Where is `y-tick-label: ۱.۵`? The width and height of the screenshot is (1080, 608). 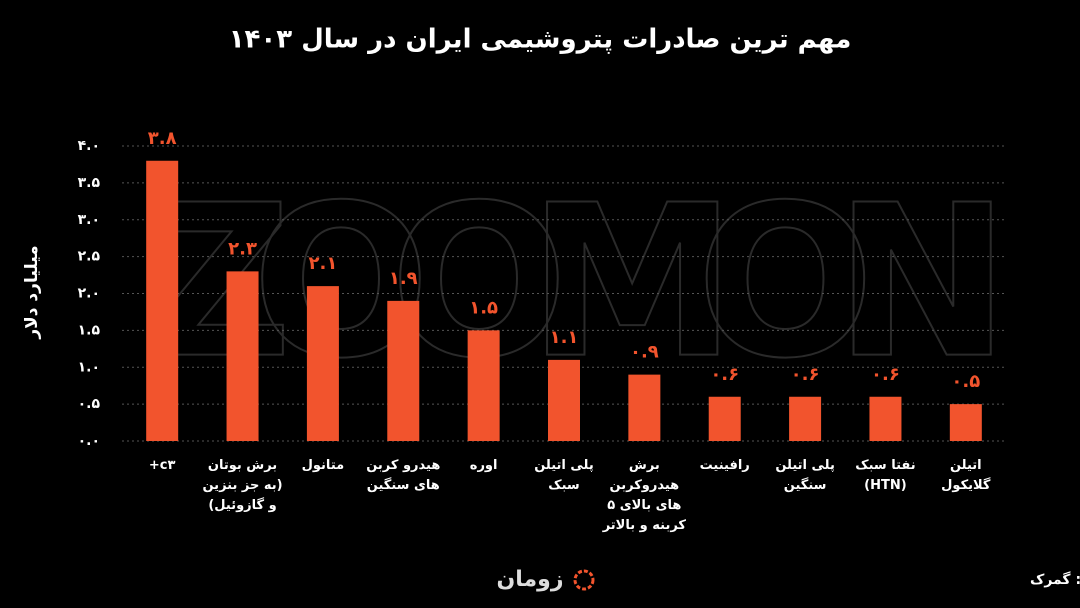
y-tick-label: ۱.۵ is located at coordinates (89, 330).